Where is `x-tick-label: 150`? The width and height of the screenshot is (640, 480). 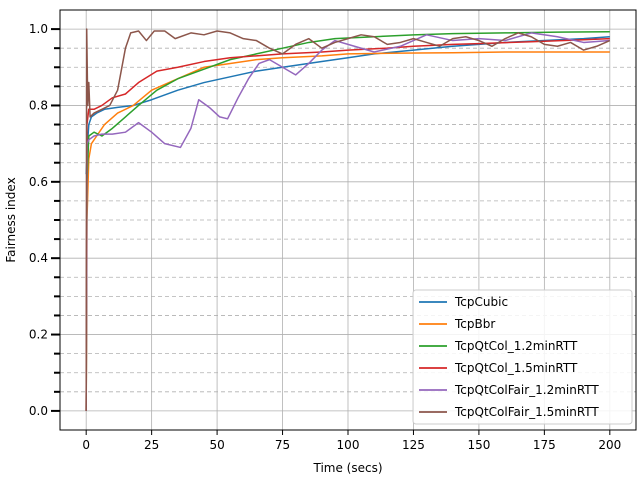 x-tick-label: 150 is located at coordinates (478, 445).